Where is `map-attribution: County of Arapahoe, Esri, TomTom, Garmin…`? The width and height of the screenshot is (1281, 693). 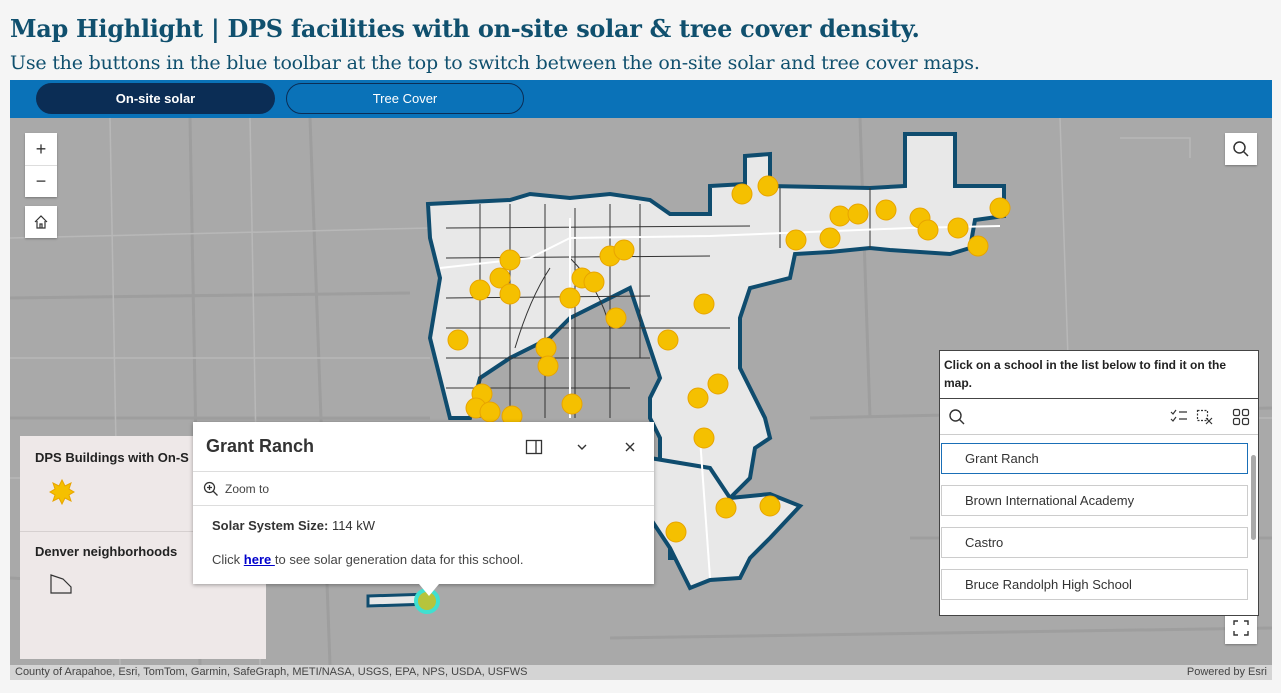 map-attribution: County of Arapahoe, Esri, TomTom, Garmin… is located at coordinates (641, 672).